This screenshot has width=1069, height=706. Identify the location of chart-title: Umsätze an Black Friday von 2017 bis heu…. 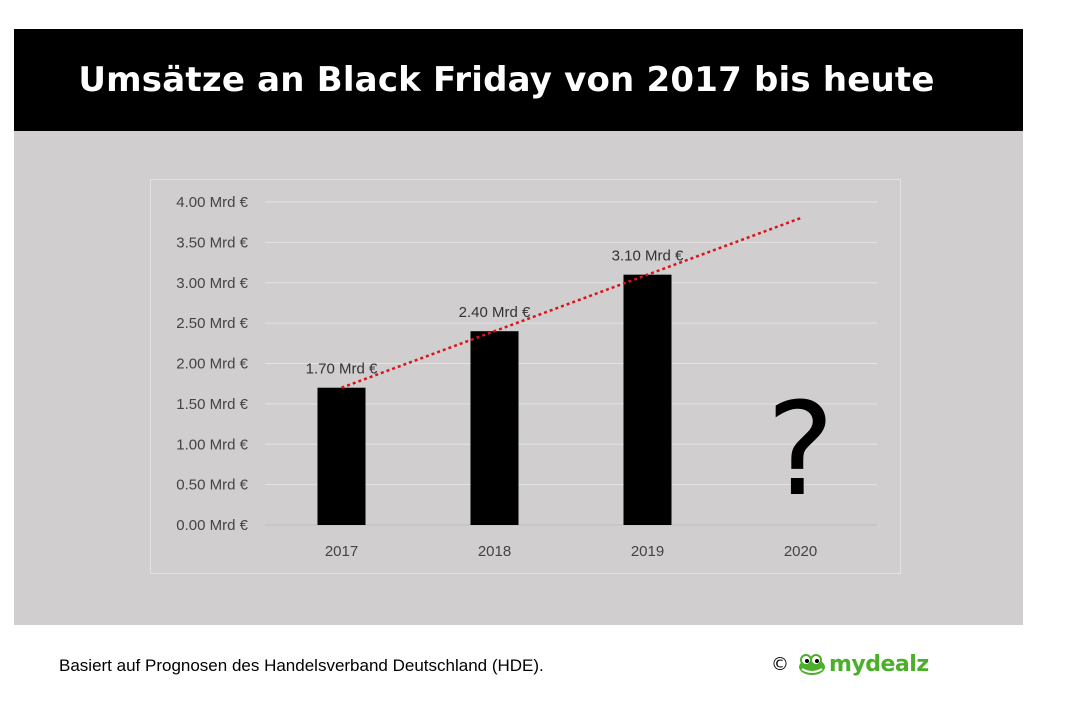
(506, 80).